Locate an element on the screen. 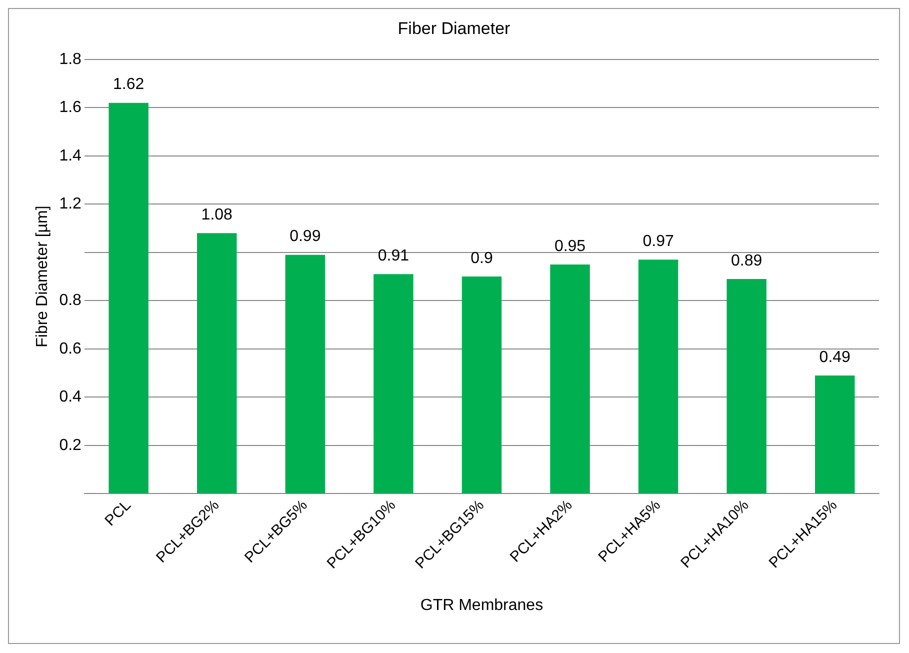 This screenshot has height=653, width=909. data-label: 0.49 is located at coordinates (835, 357).